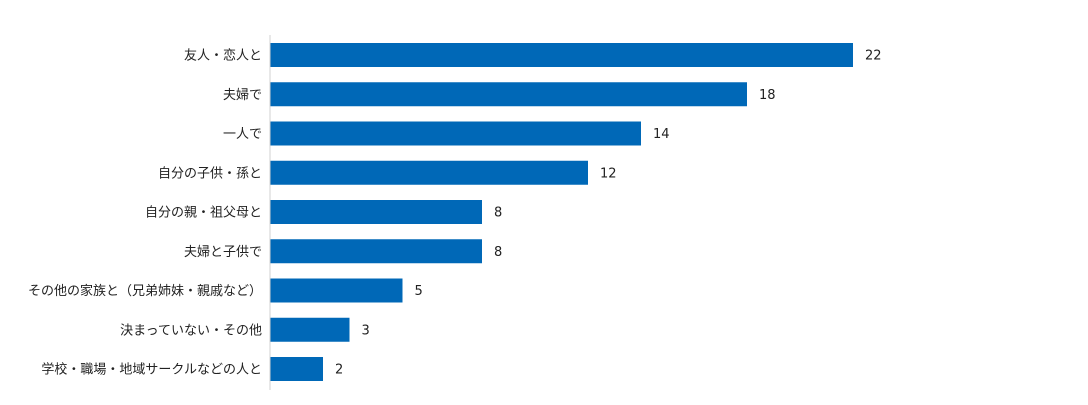 The image size is (1088, 405). What do you see at coordinates (498, 252) in the screenshot?
I see `value-label-5: 8` at bounding box center [498, 252].